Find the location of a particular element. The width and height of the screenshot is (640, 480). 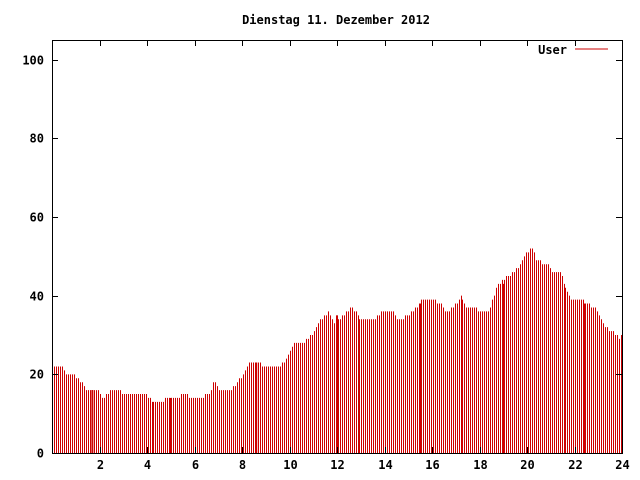

legend: User is located at coordinates (573, 50).